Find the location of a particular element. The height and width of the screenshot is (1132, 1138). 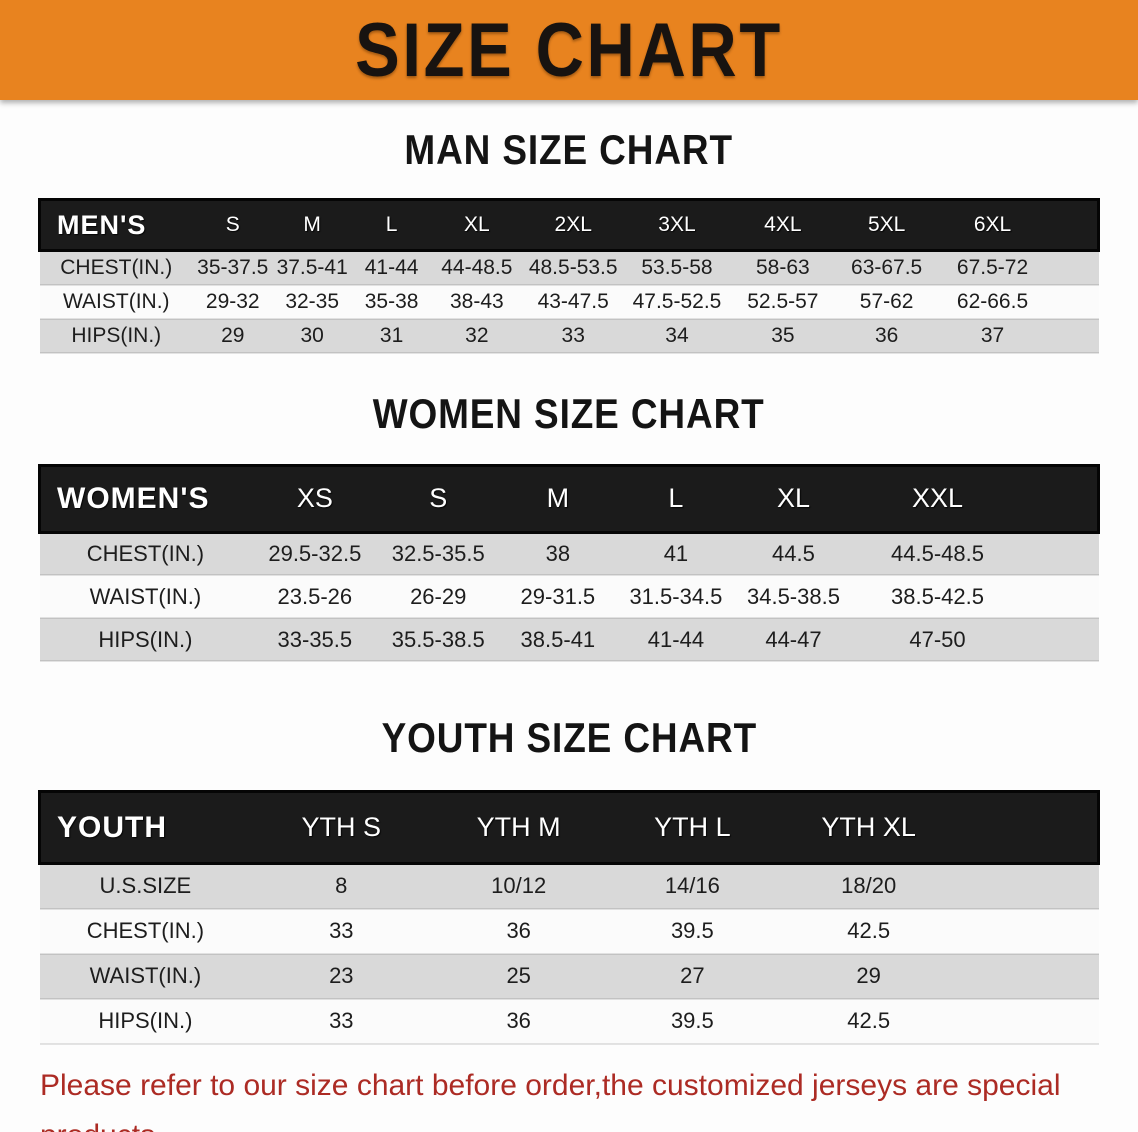

size-header-cell: 5XL is located at coordinates (886, 224).